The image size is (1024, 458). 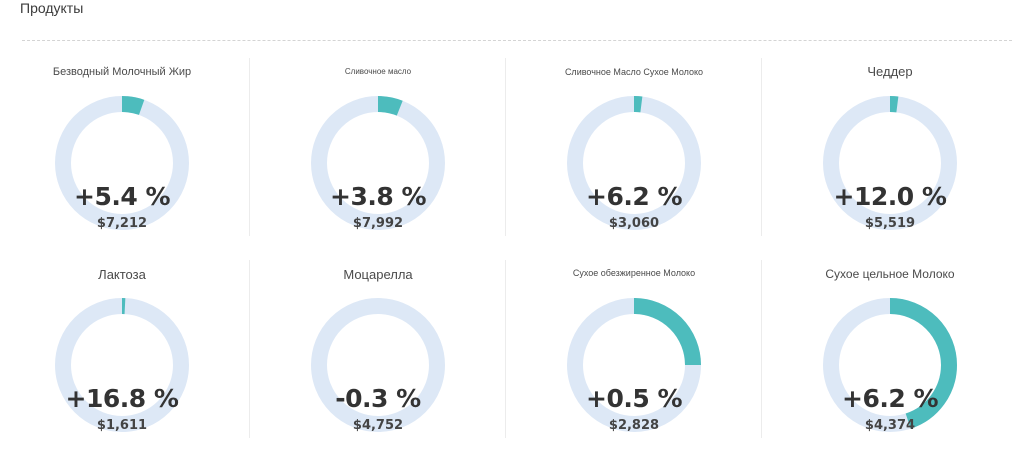 I want to click on product-card: Чеддер +12.0 % $5,519, so click(x=905, y=145).